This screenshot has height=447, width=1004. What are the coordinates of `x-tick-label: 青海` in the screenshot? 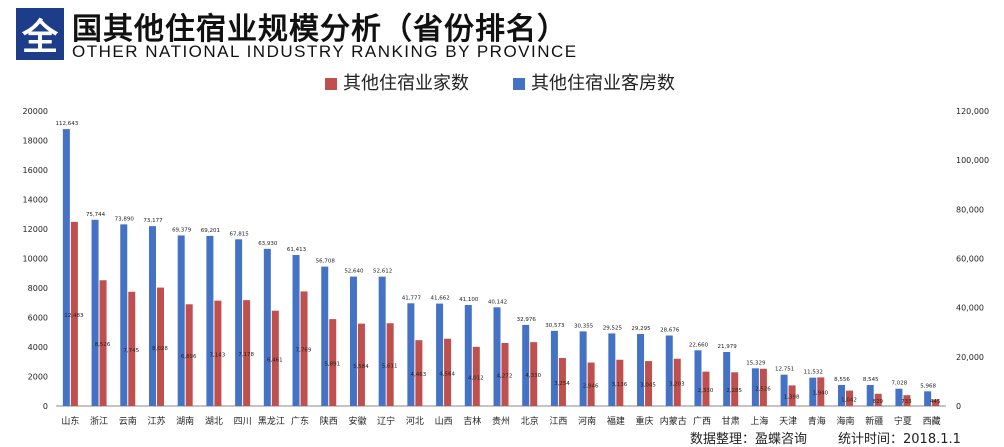 It's located at (817, 421).